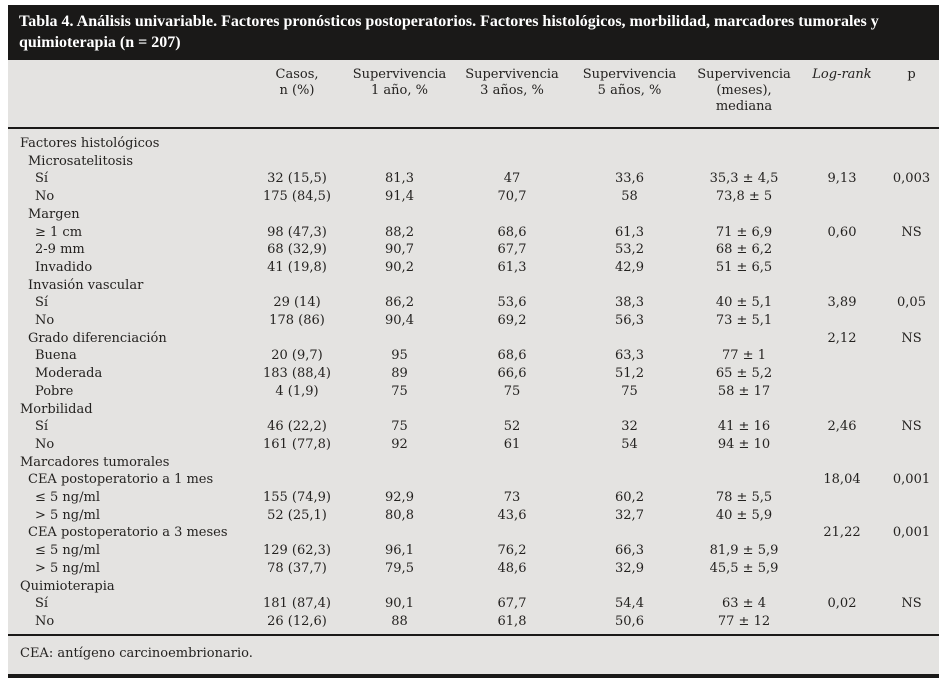  What do you see at coordinates (399, 621) in the screenshot?
I see `cell-surv1: 88` at bounding box center [399, 621].